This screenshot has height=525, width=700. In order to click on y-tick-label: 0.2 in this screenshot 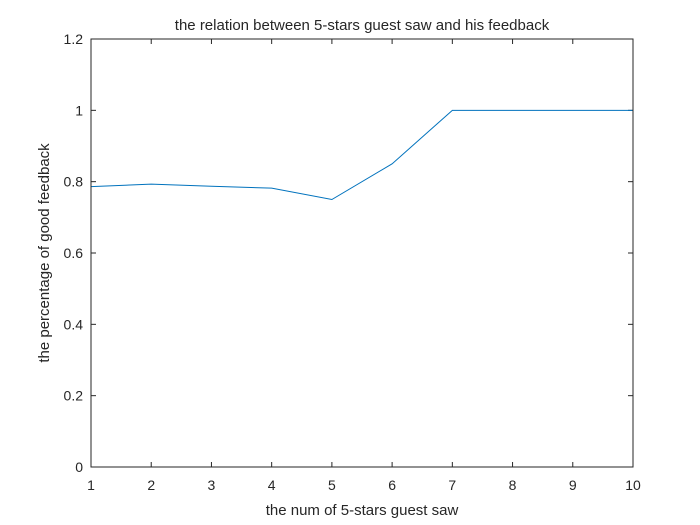, I will do `click(74, 396)`.